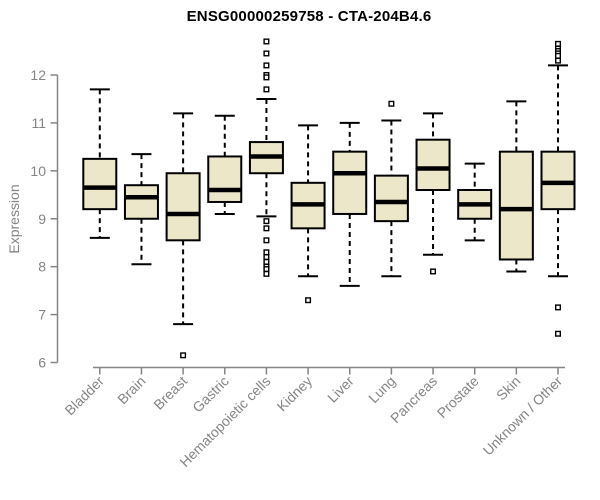 The image size is (600, 500). I want to click on y-tick-label: 10, so click(38, 171).